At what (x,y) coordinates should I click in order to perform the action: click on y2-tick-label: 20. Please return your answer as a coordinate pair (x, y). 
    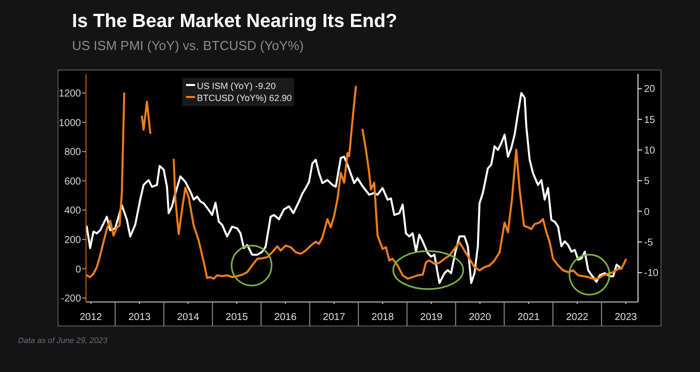
    Looking at the image, I should click on (650, 90).